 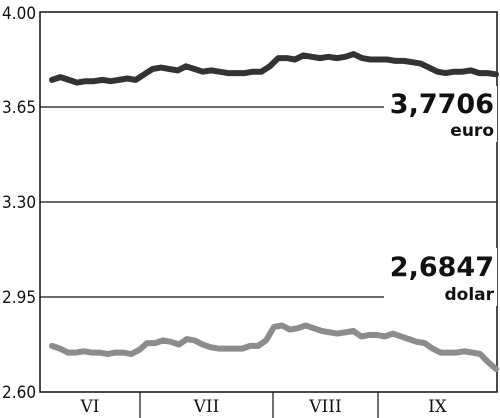 I want to click on y-tick-label: 4.00, so click(x=19, y=14).